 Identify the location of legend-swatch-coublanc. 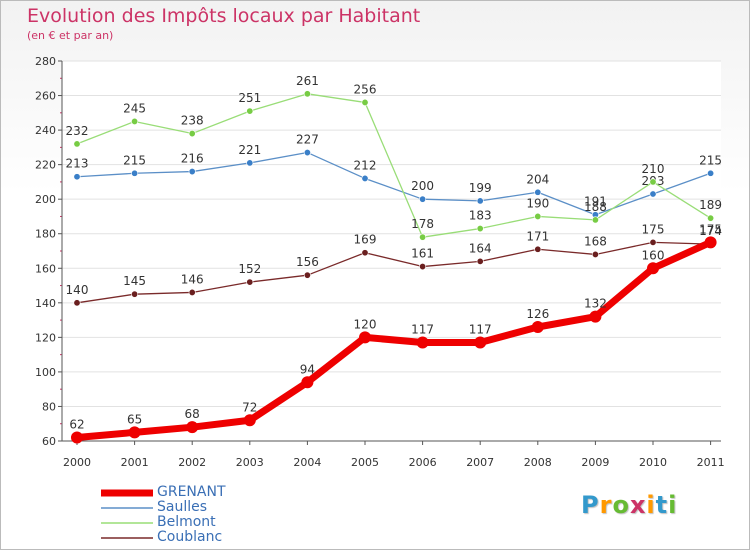
(127, 538).